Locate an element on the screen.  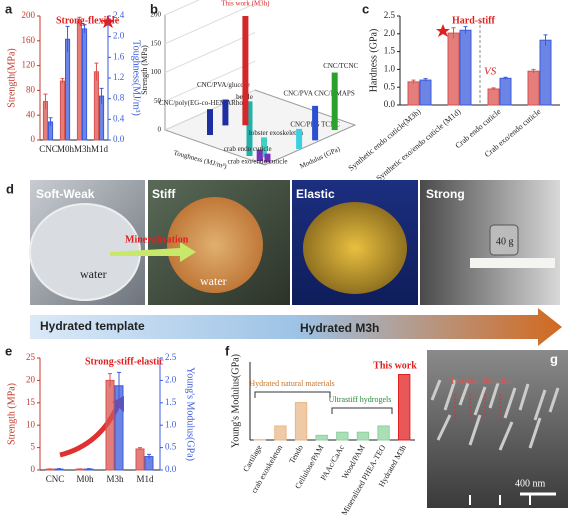
note: 40 g is located at coordinates (505, 241).